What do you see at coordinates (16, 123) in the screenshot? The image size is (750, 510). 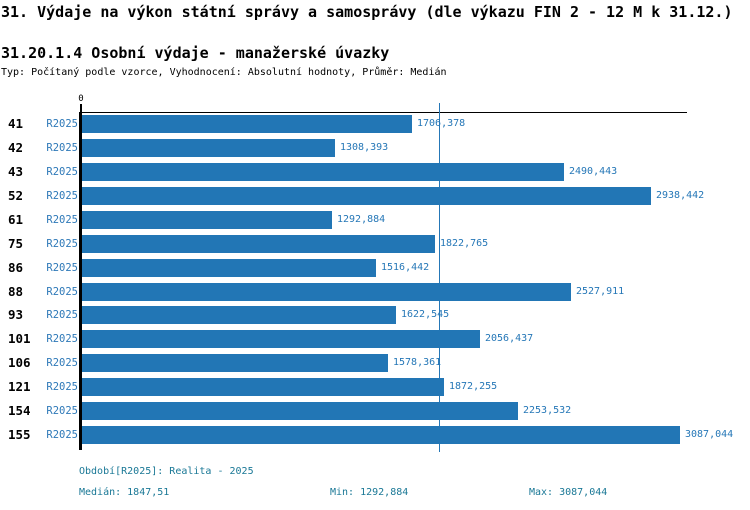 I see `category-label: 41` at bounding box center [16, 123].